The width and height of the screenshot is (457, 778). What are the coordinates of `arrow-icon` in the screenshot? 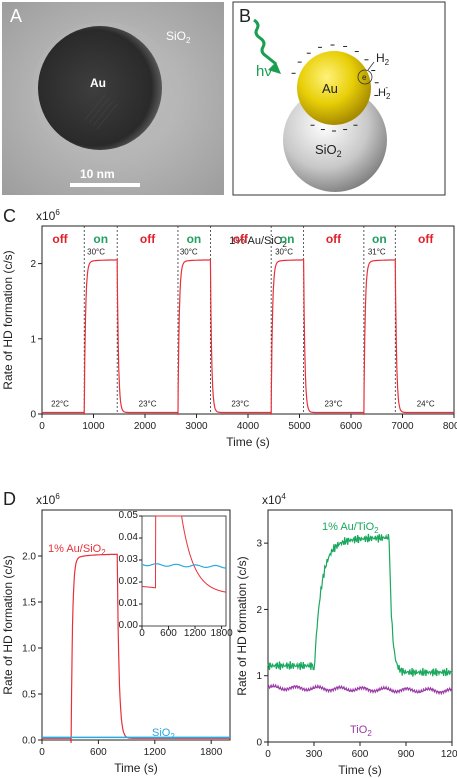 It's located at (274, 68).